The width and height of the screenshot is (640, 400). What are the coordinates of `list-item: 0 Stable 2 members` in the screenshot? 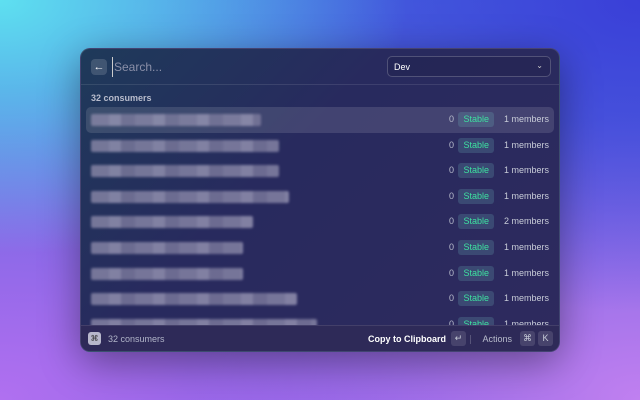 It's located at (320, 222).